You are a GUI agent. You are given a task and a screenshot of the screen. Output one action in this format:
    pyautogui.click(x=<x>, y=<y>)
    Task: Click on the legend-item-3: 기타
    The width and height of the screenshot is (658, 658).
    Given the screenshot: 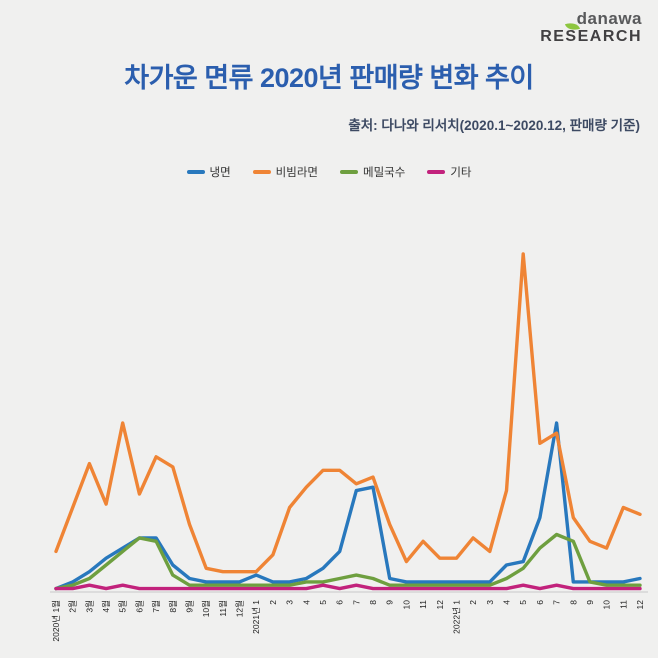 What is the action you would take?
    pyautogui.click(x=449, y=172)
    